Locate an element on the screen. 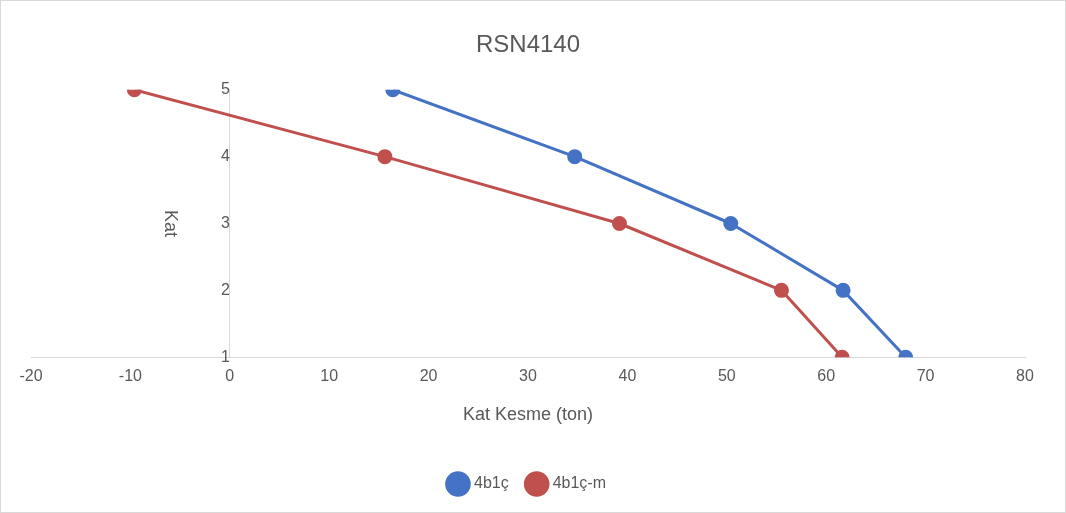  x-axis-title: Kat Kesme (ton) is located at coordinates (528, 414).